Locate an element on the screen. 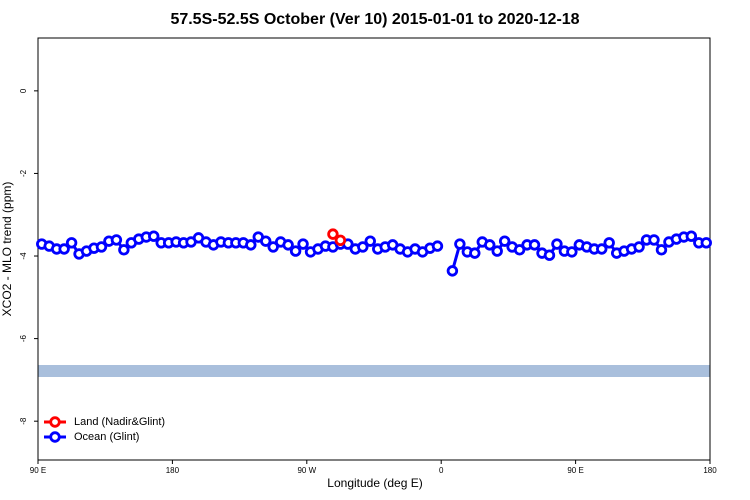 The height and width of the screenshot is (500, 750). y-tick-label: -4 is located at coordinates (23, 256).